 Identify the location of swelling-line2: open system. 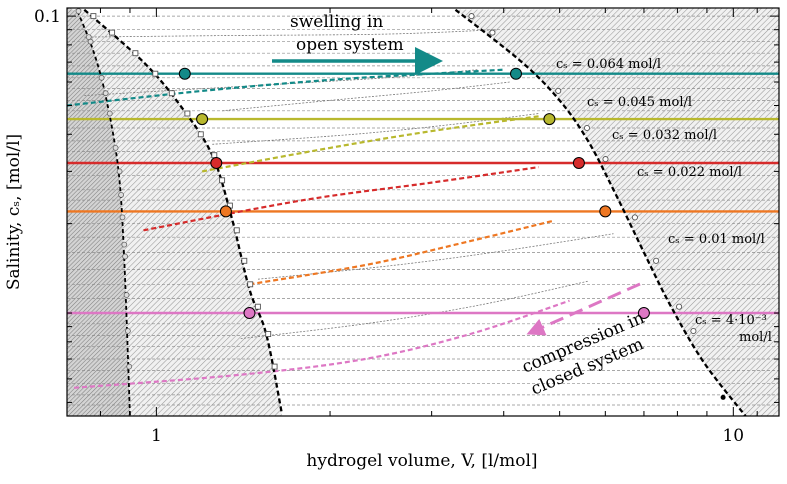
(350, 45).